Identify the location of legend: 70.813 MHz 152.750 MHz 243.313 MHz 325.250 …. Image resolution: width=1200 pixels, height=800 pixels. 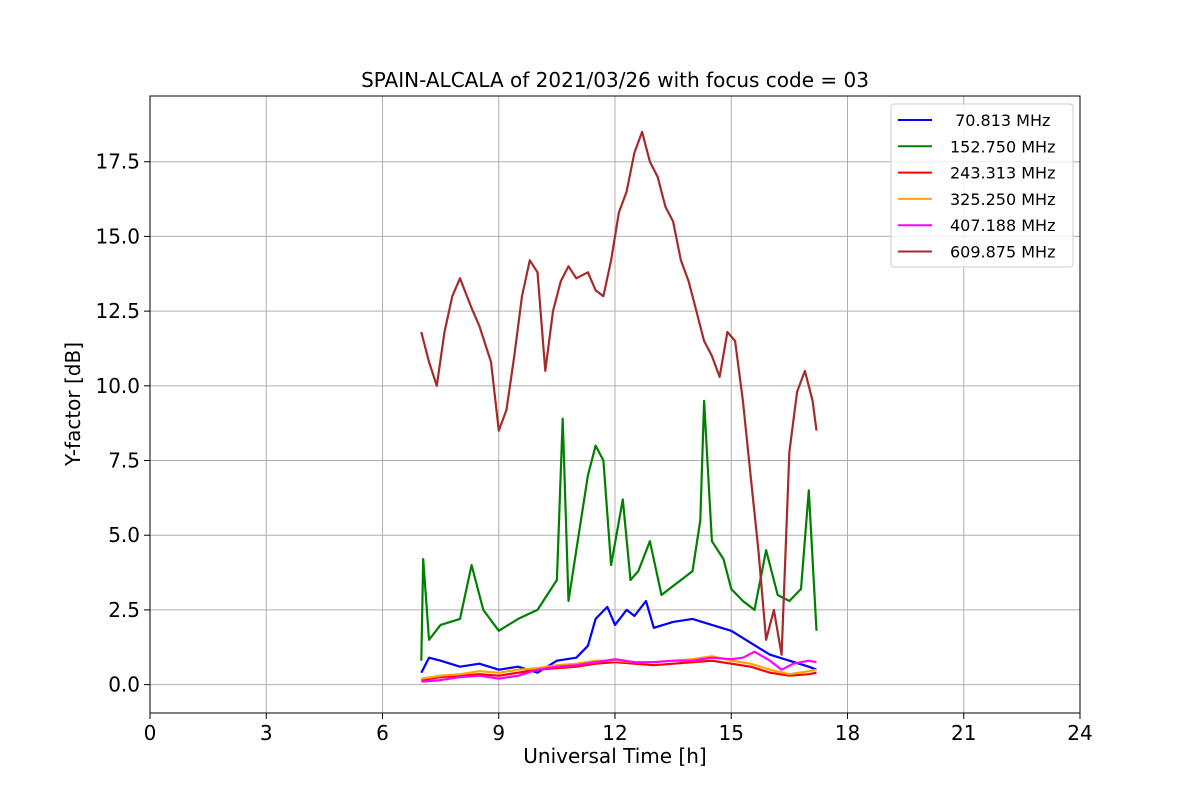
(982, 185).